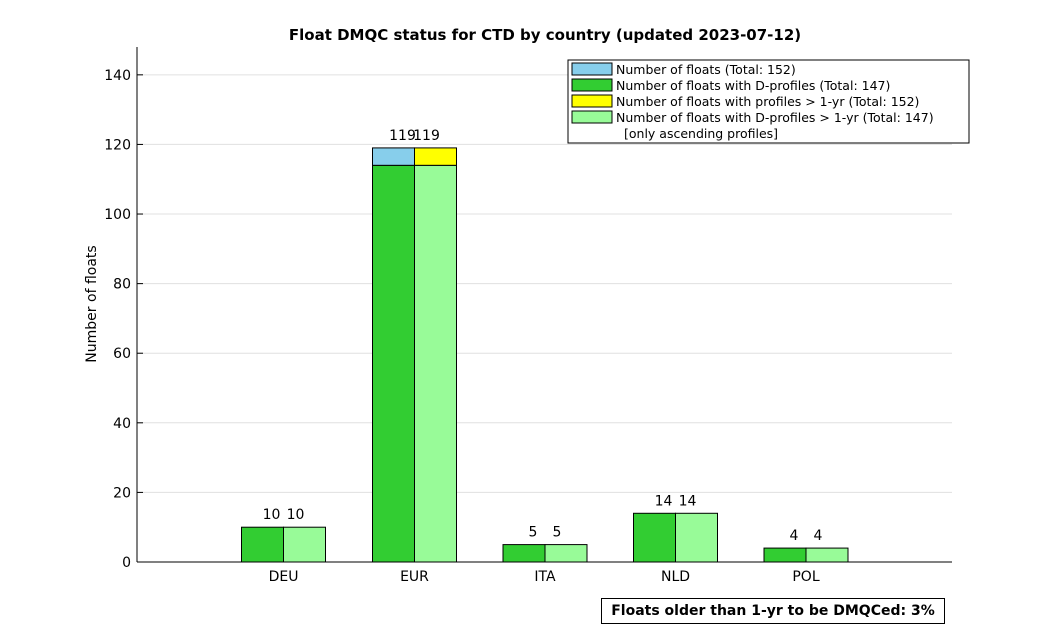  What do you see at coordinates (126, 563) in the screenshot?
I see `y-tick-label: 0` at bounding box center [126, 563].